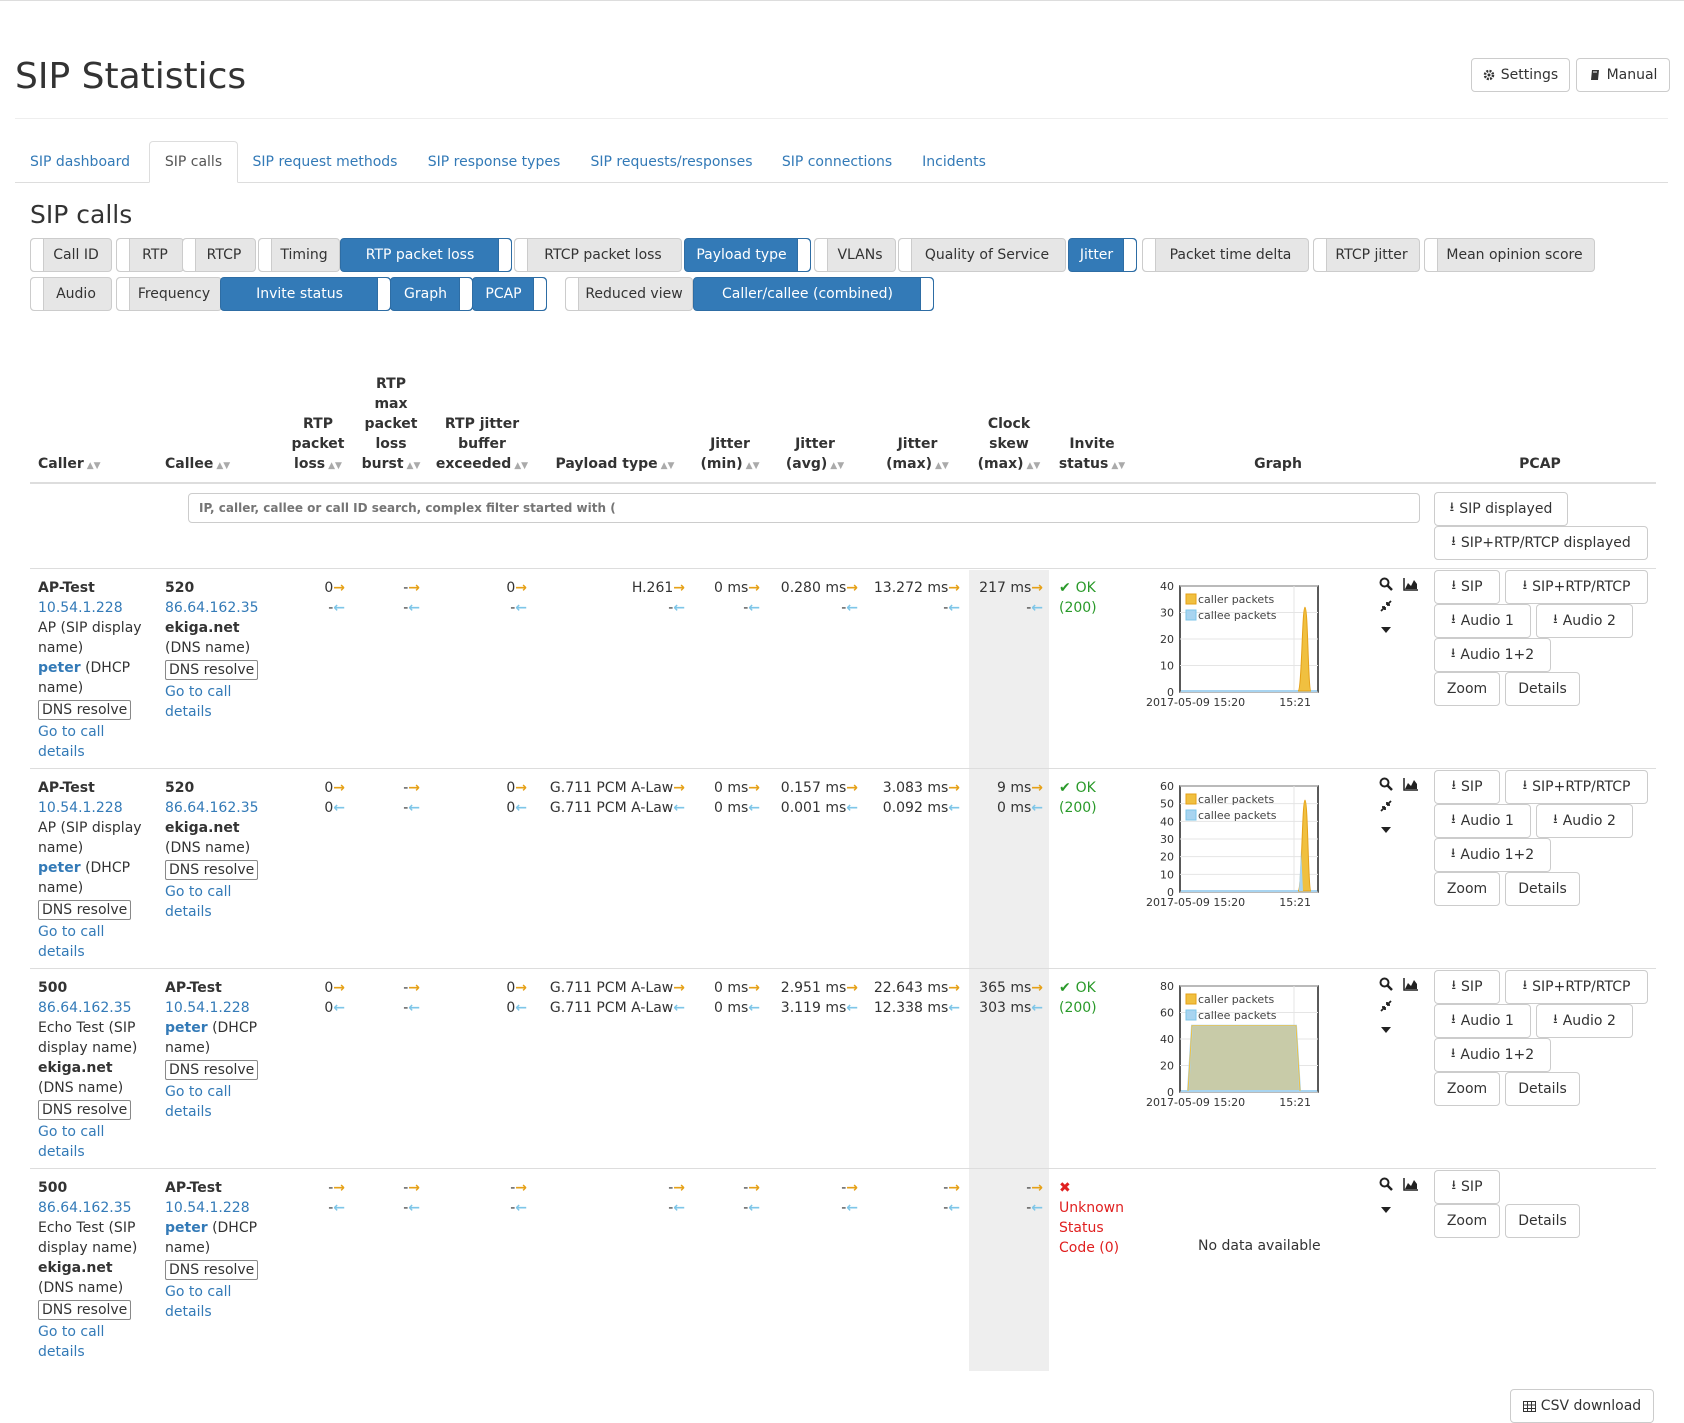 The width and height of the screenshot is (1684, 1423). I want to click on toggle-call-id: Call ID, so click(71, 255).